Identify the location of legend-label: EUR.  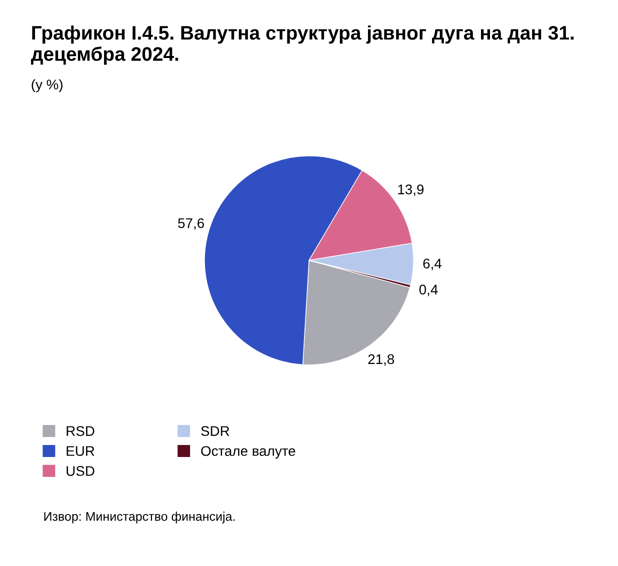
(80, 451).